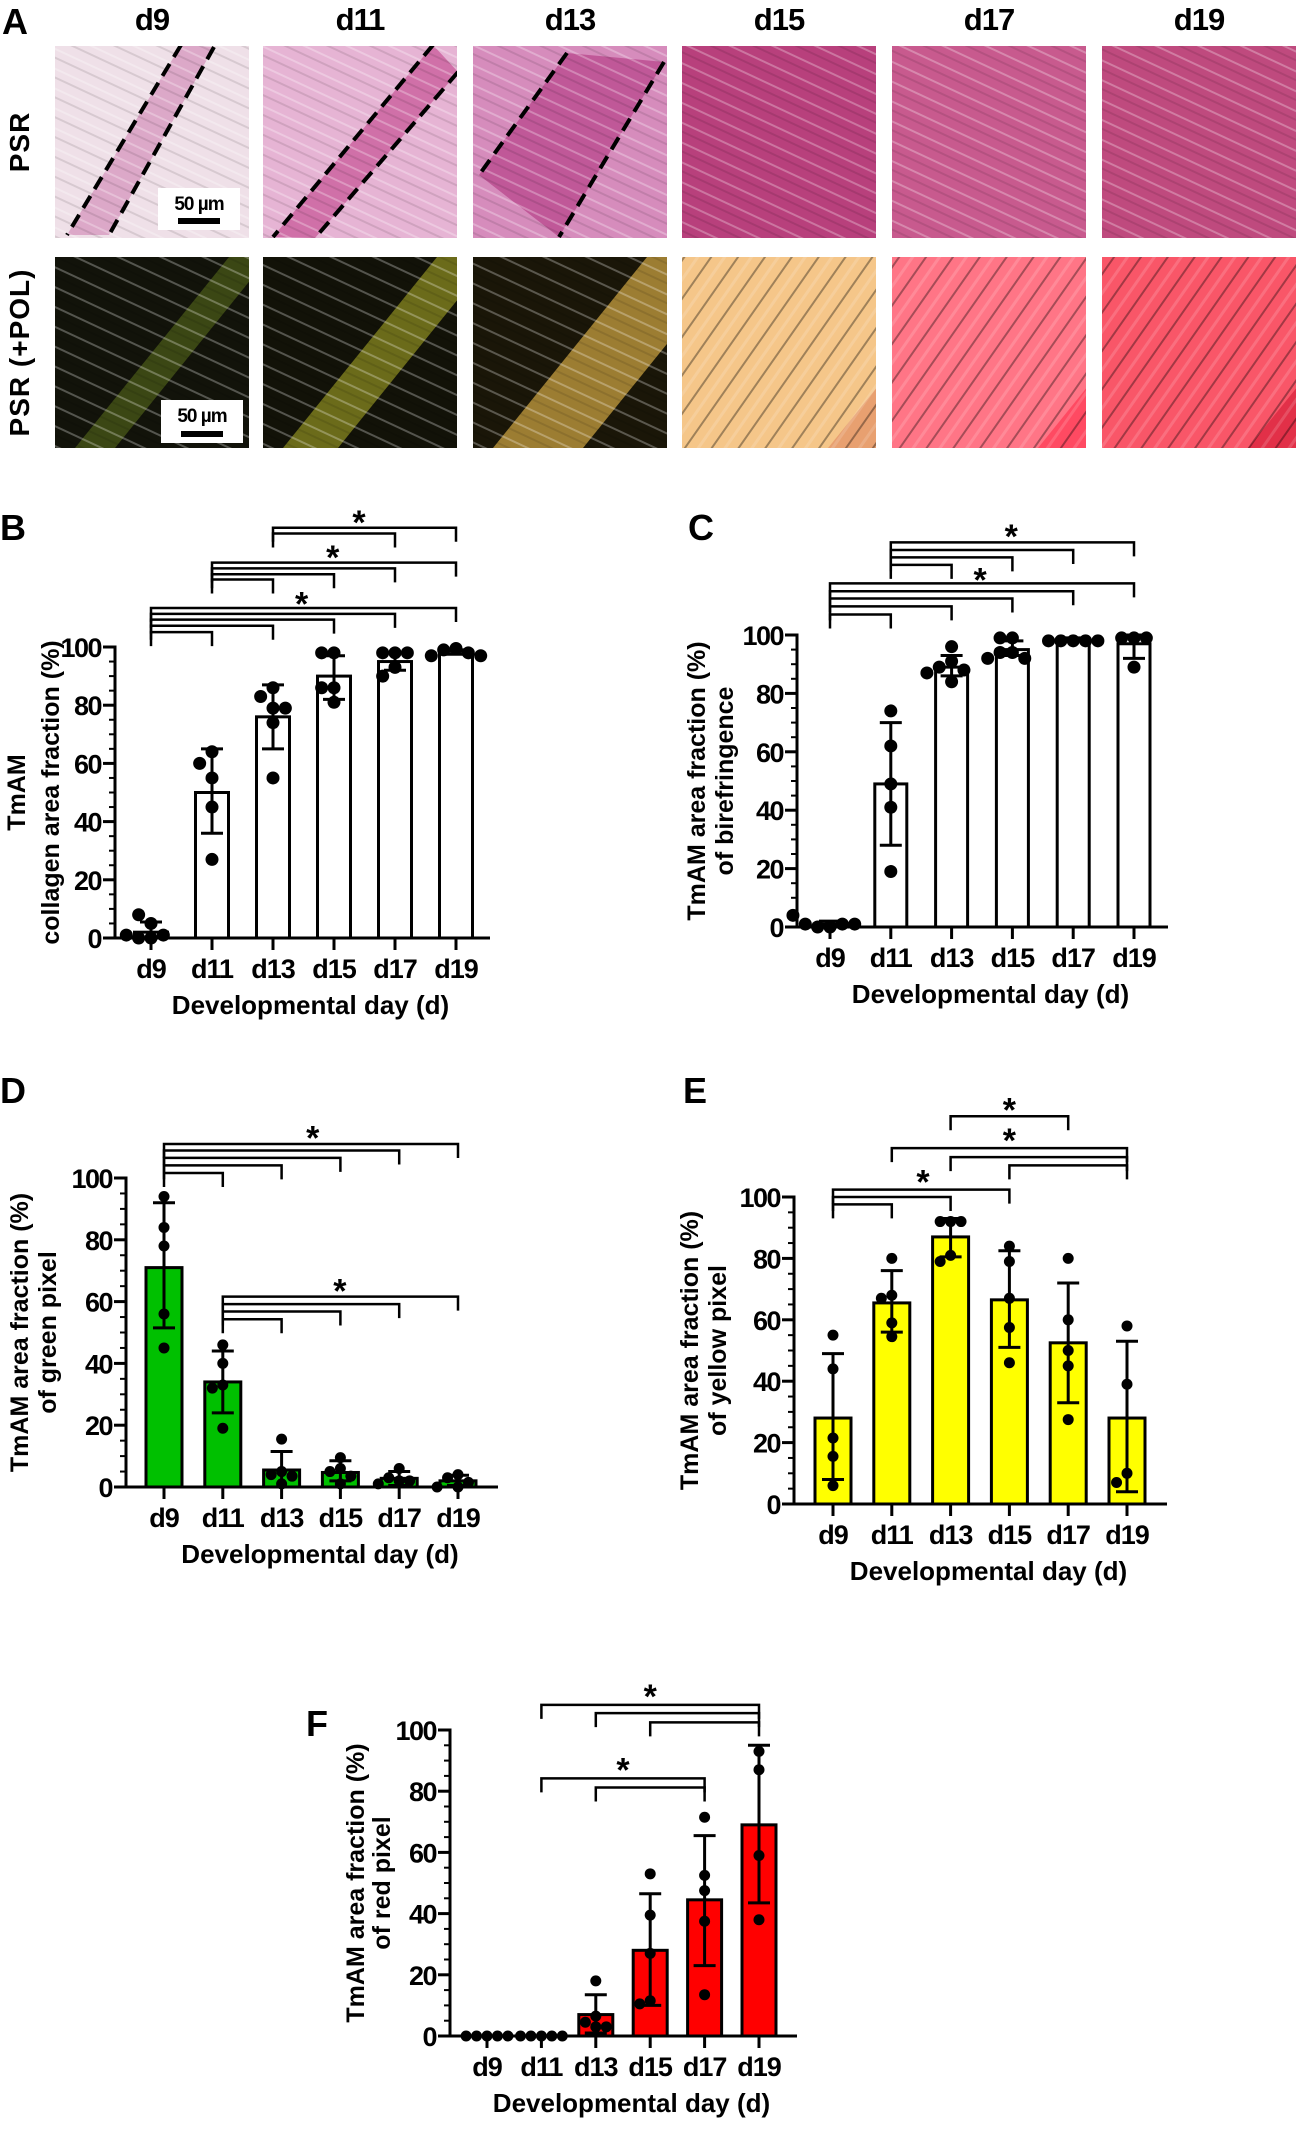  What do you see at coordinates (199, 221) in the screenshot?
I see `scale-bar-line` at bounding box center [199, 221].